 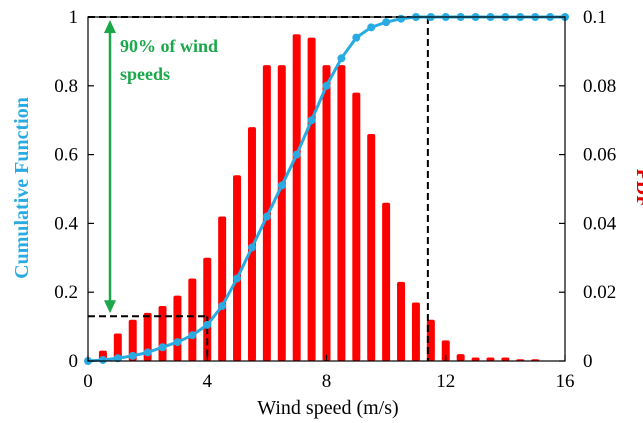 I want to click on left-tick-label: 0.4, so click(x=66, y=223).